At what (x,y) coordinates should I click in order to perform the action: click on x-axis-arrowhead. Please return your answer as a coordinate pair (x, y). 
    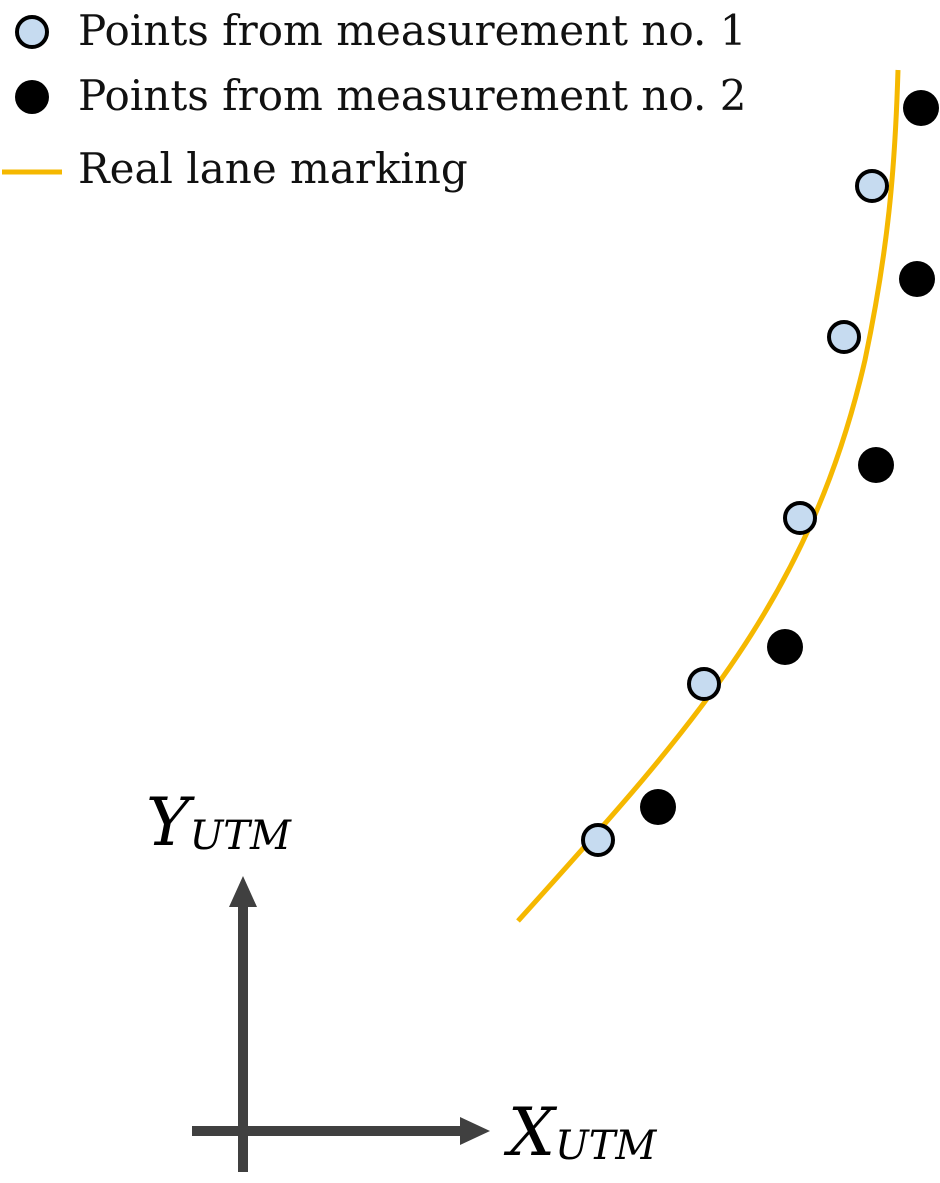
    Looking at the image, I should click on (475, 1131).